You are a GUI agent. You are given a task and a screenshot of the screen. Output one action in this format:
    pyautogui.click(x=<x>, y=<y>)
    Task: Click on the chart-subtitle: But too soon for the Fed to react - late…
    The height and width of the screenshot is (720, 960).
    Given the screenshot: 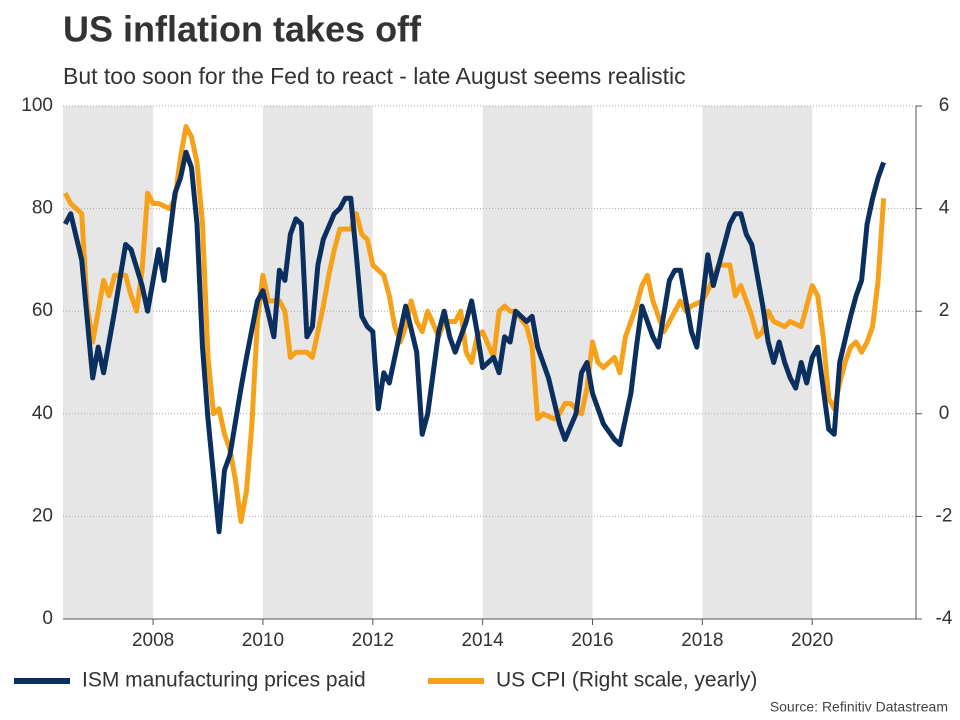 What is the action you would take?
    pyautogui.click(x=374, y=76)
    